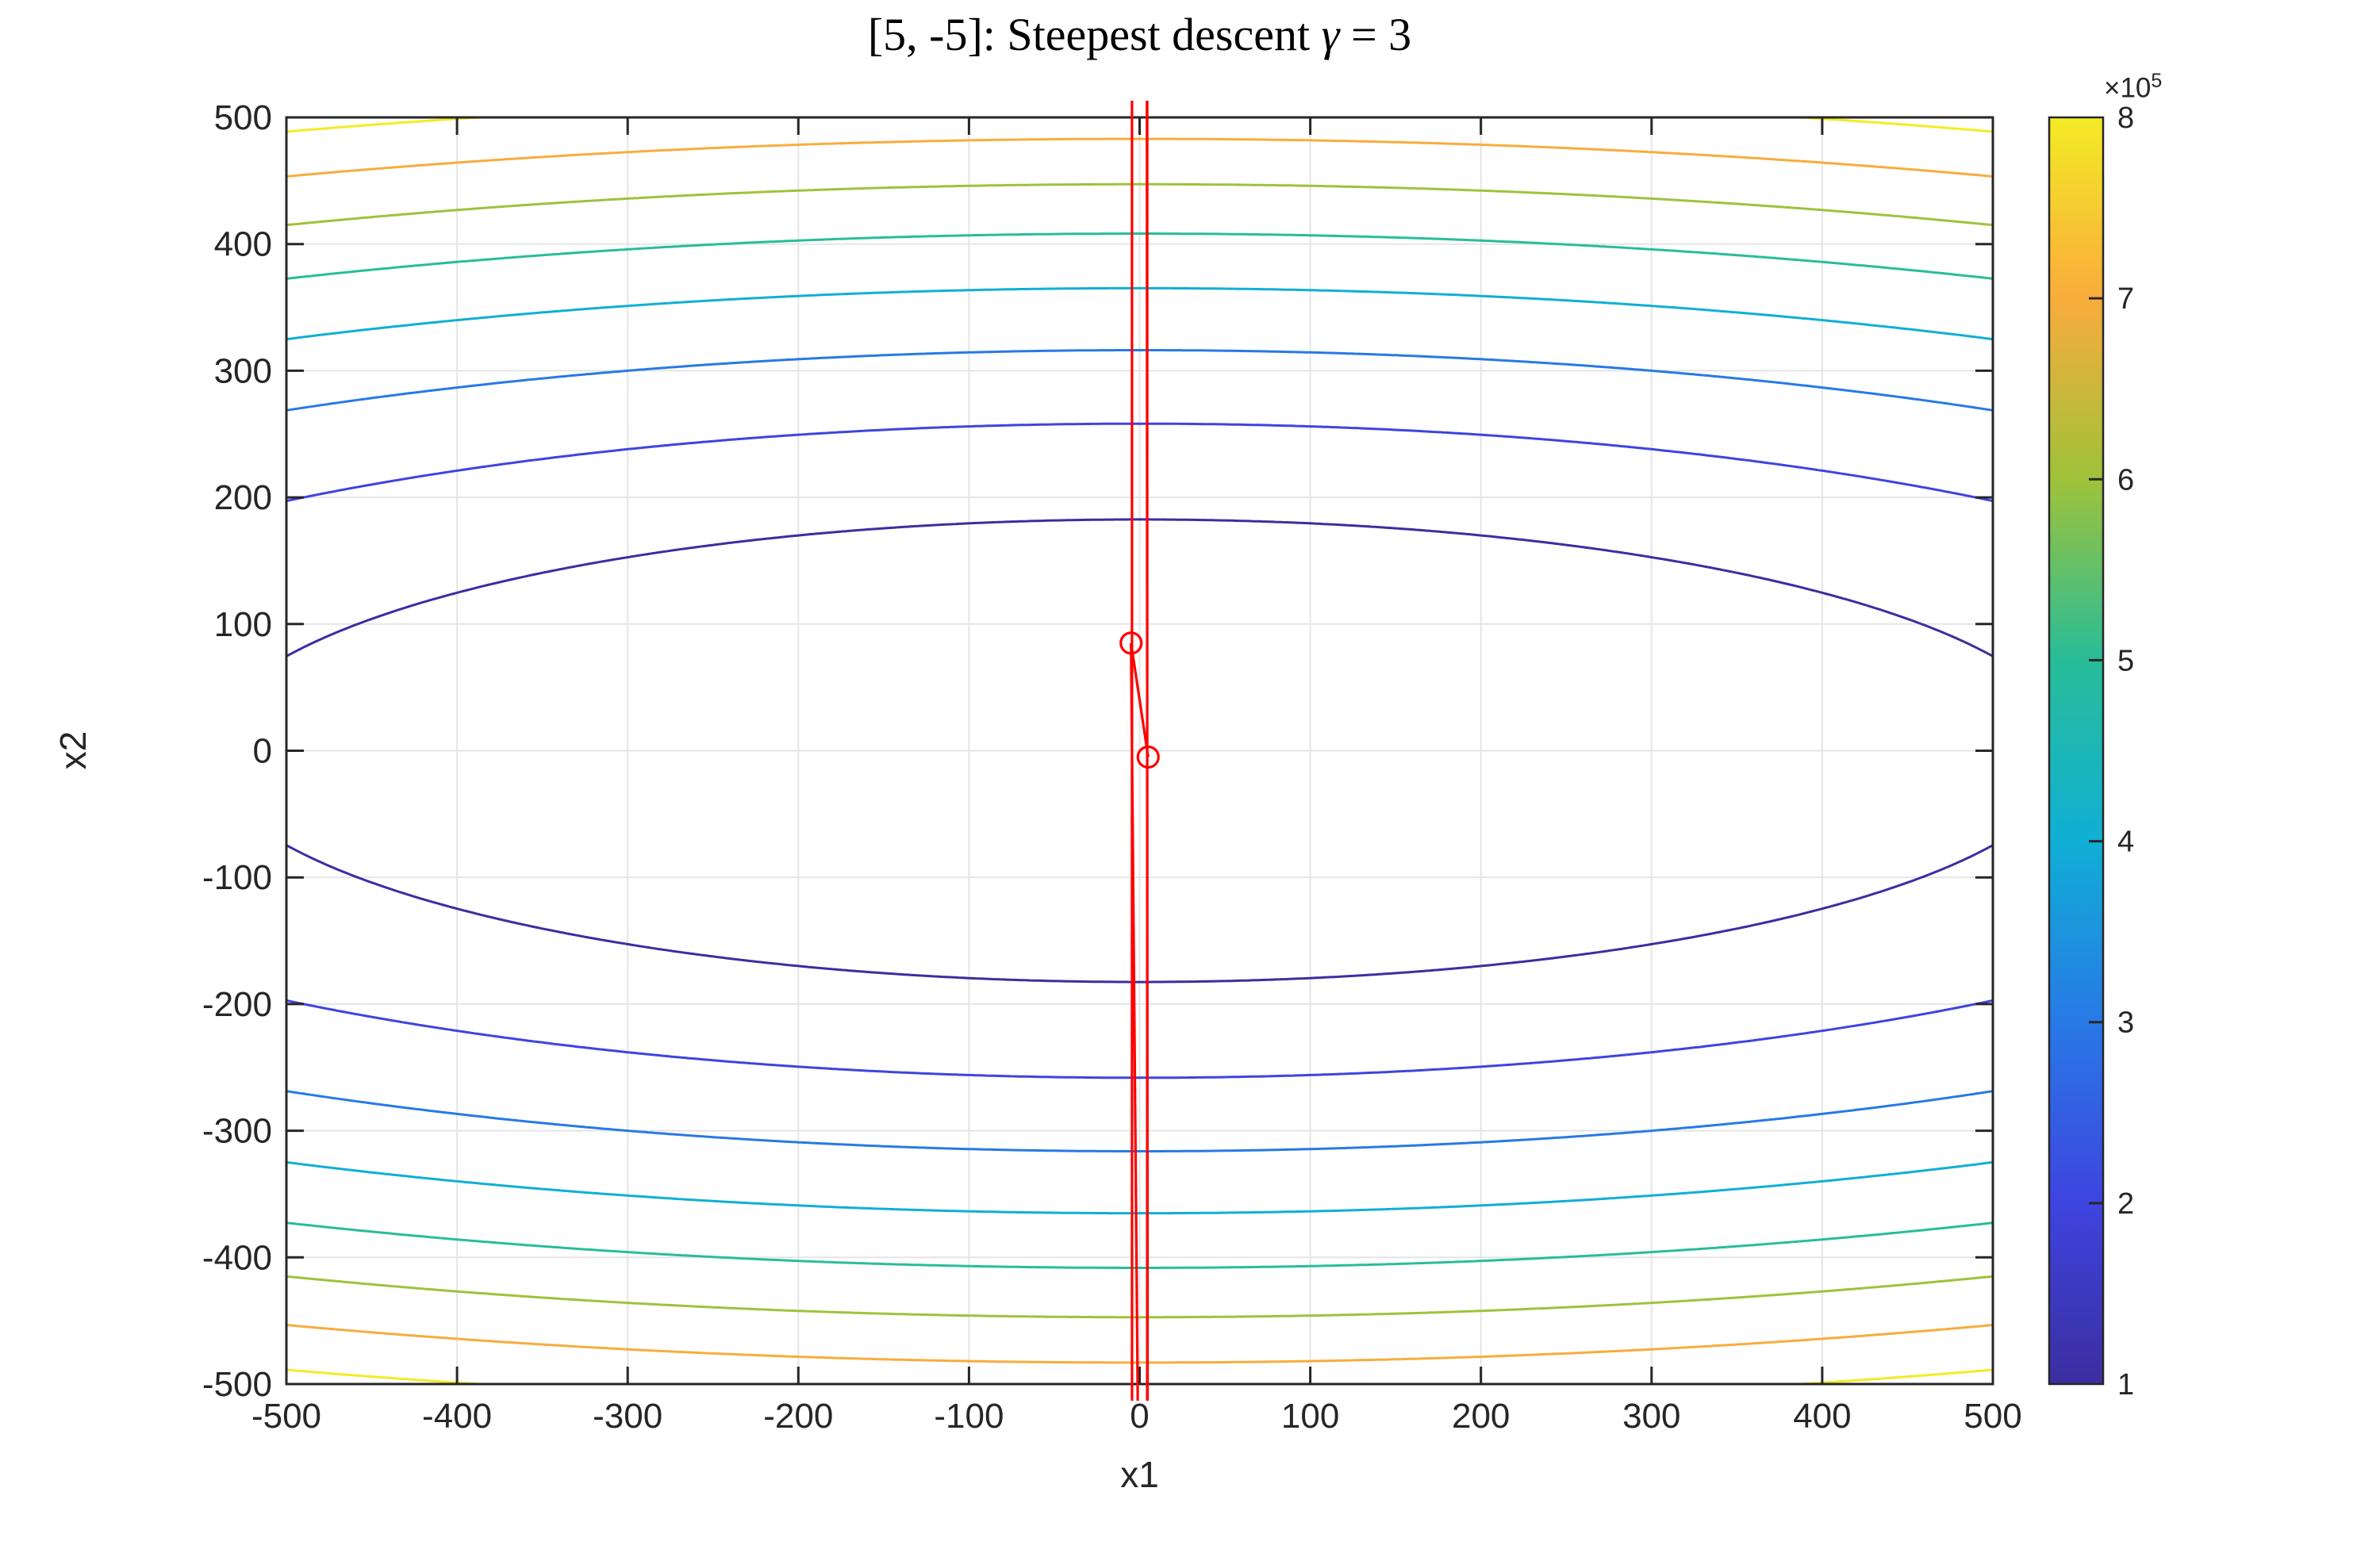 The image size is (2380, 1553). What do you see at coordinates (243, 498) in the screenshot?
I see `y-tick-label: 200` at bounding box center [243, 498].